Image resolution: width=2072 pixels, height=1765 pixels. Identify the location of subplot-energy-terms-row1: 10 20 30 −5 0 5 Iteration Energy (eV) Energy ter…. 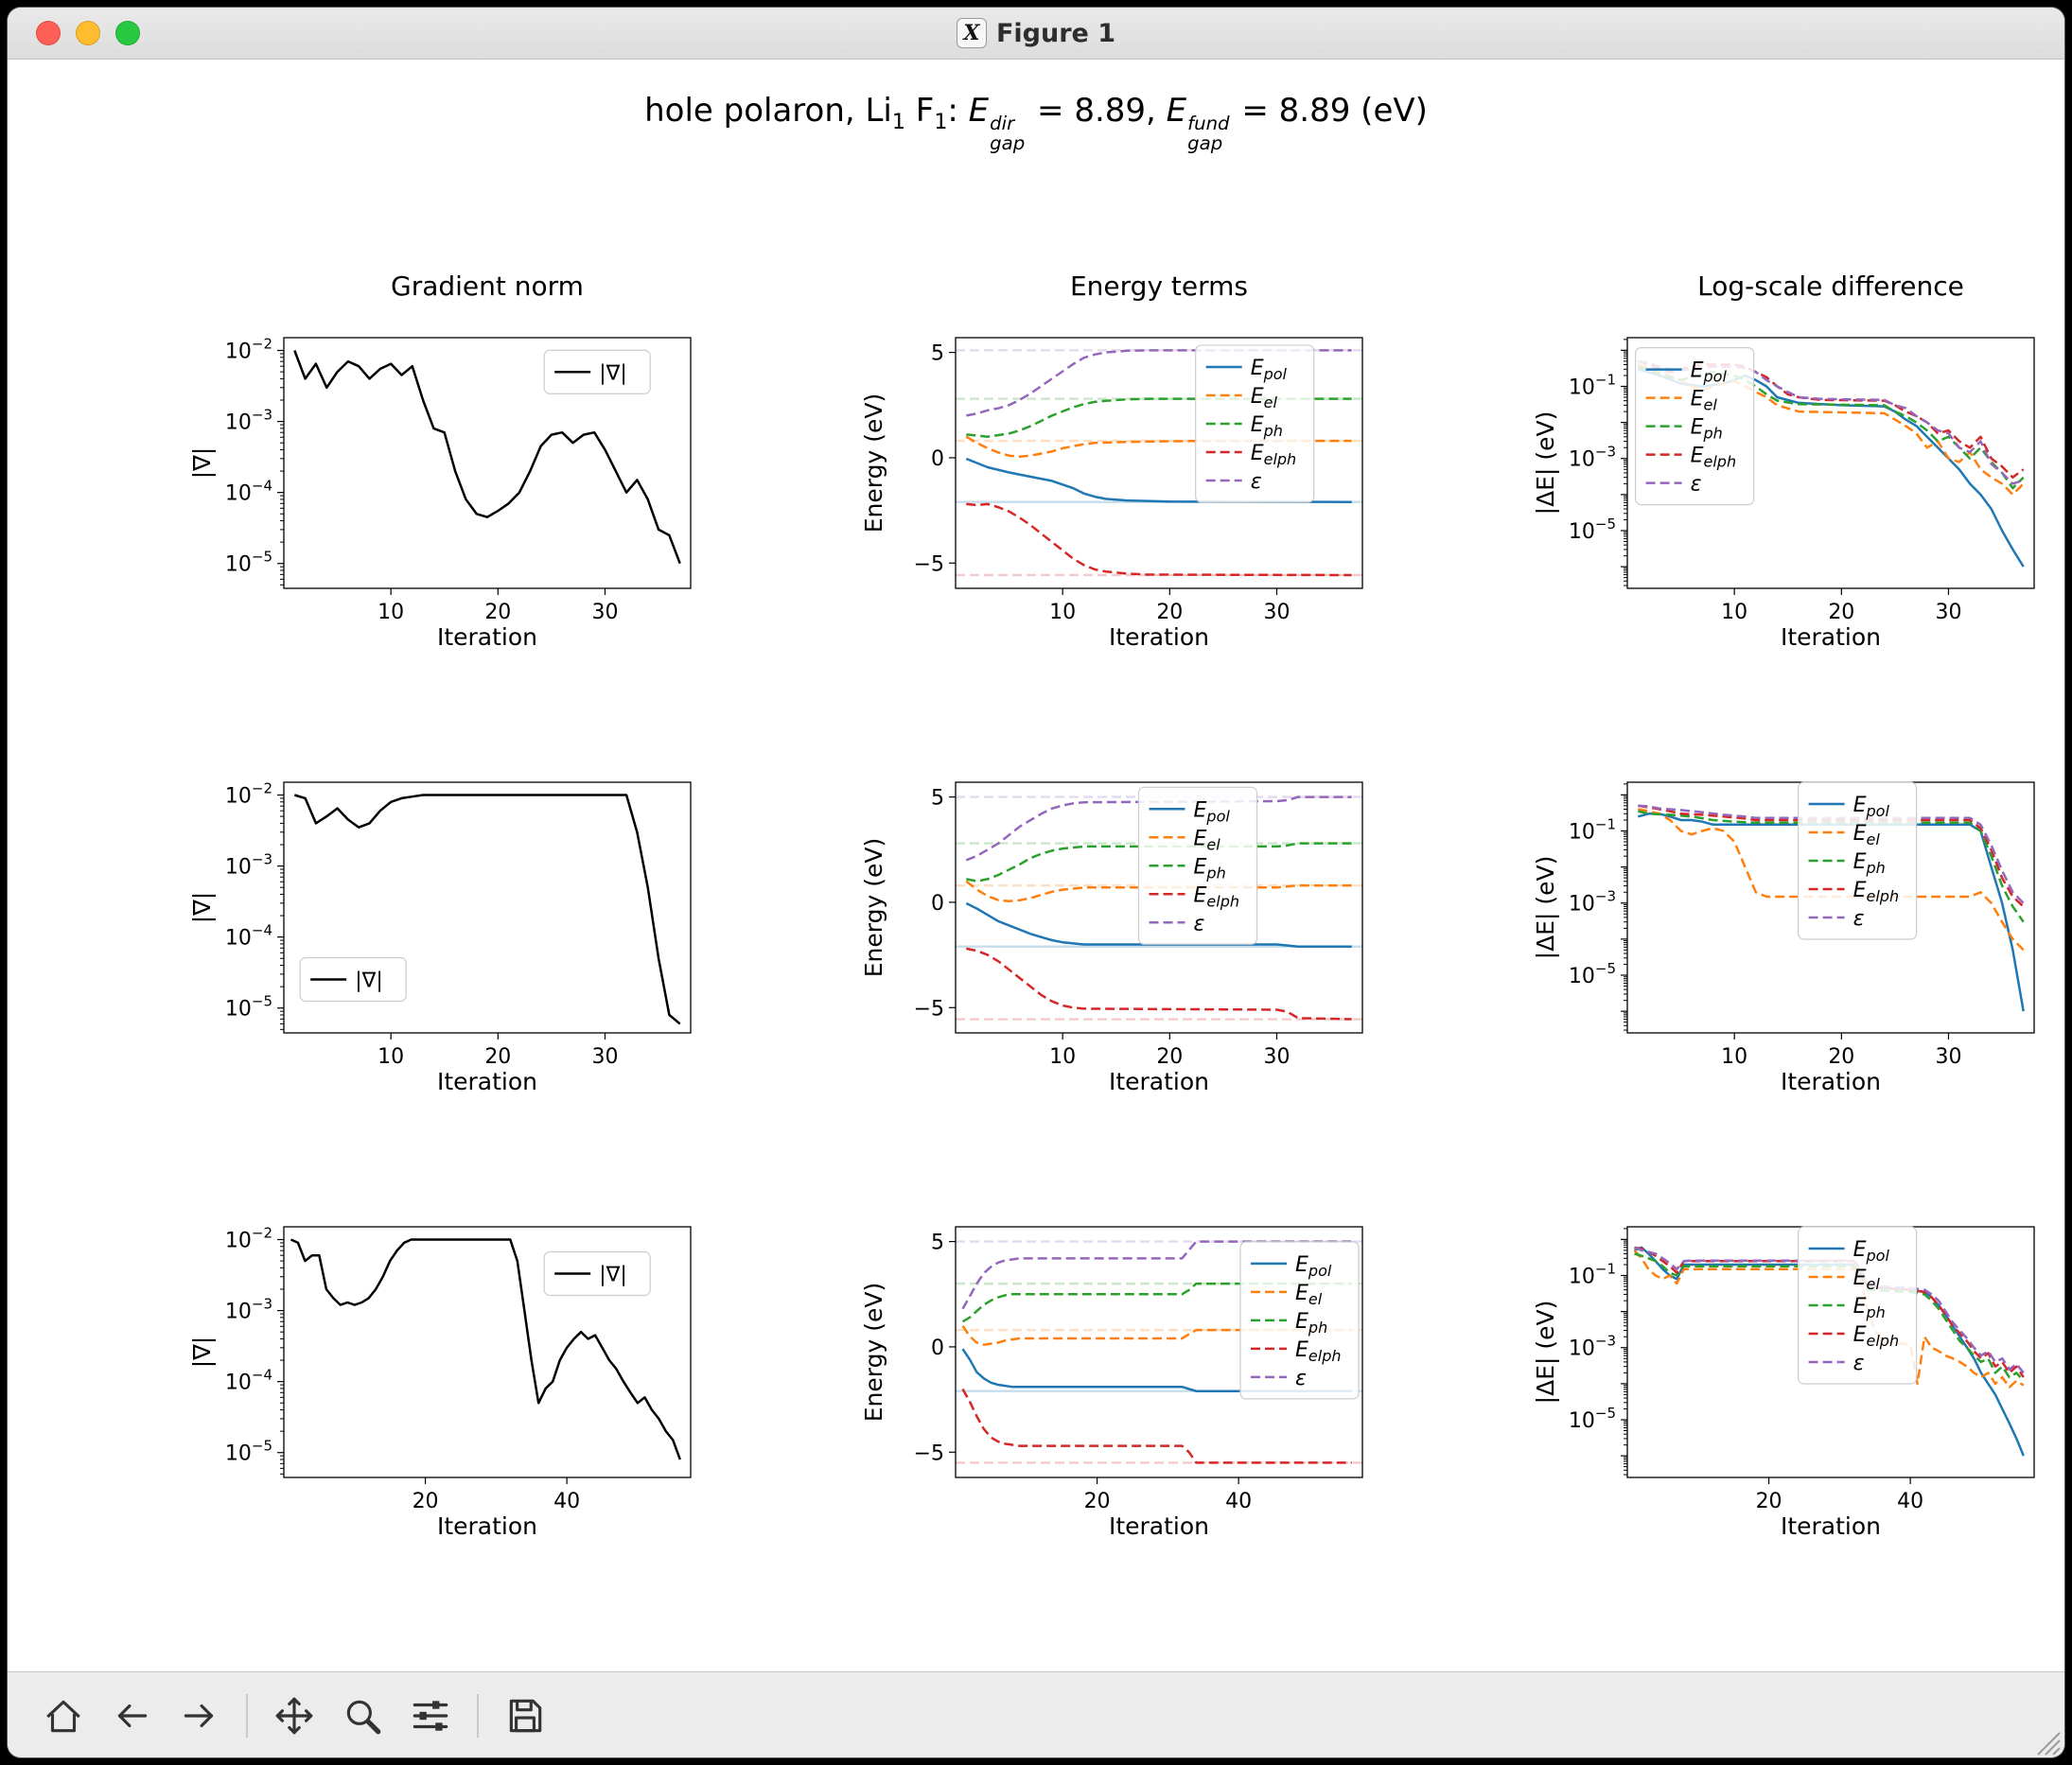
(1111, 461).